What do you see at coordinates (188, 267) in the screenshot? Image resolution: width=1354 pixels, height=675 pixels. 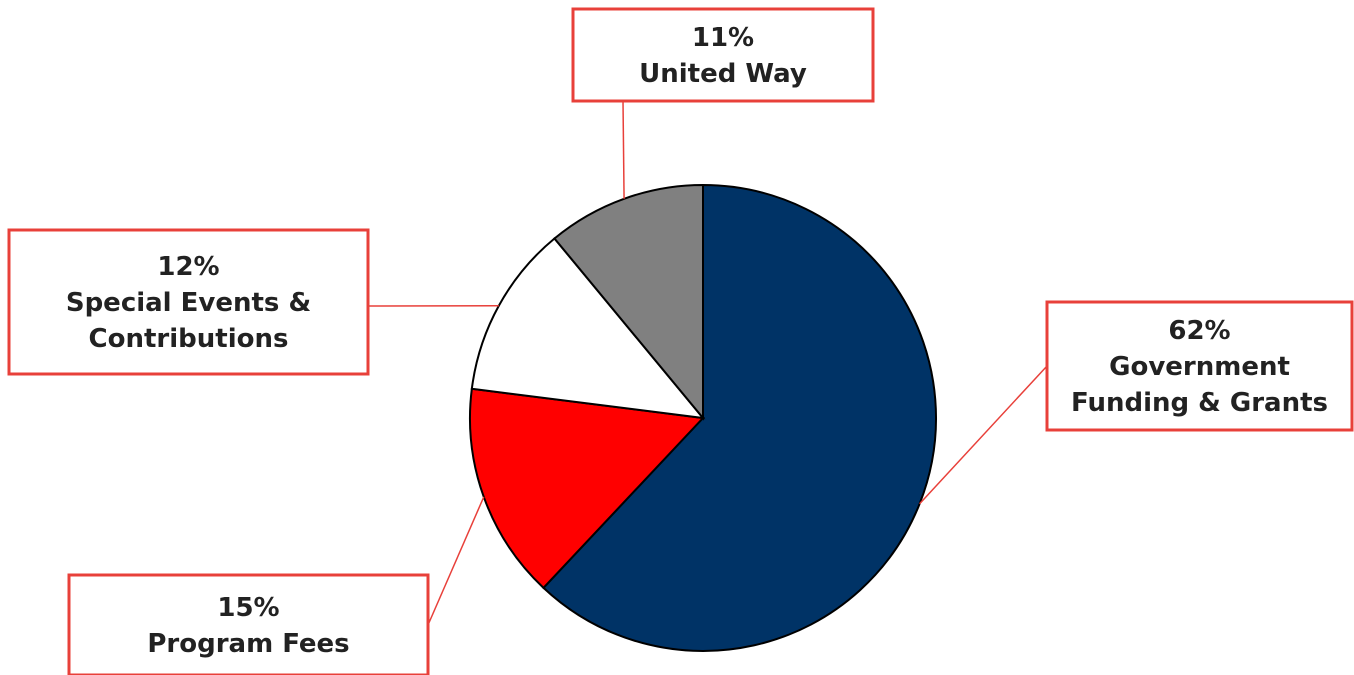 I see `slice-percent-label: 12%` at bounding box center [188, 267].